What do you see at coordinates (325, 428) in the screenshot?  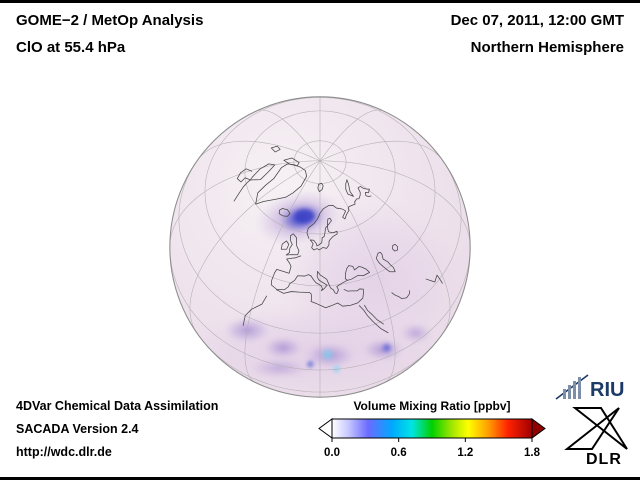 I see `colorbar-left-arrow` at bounding box center [325, 428].